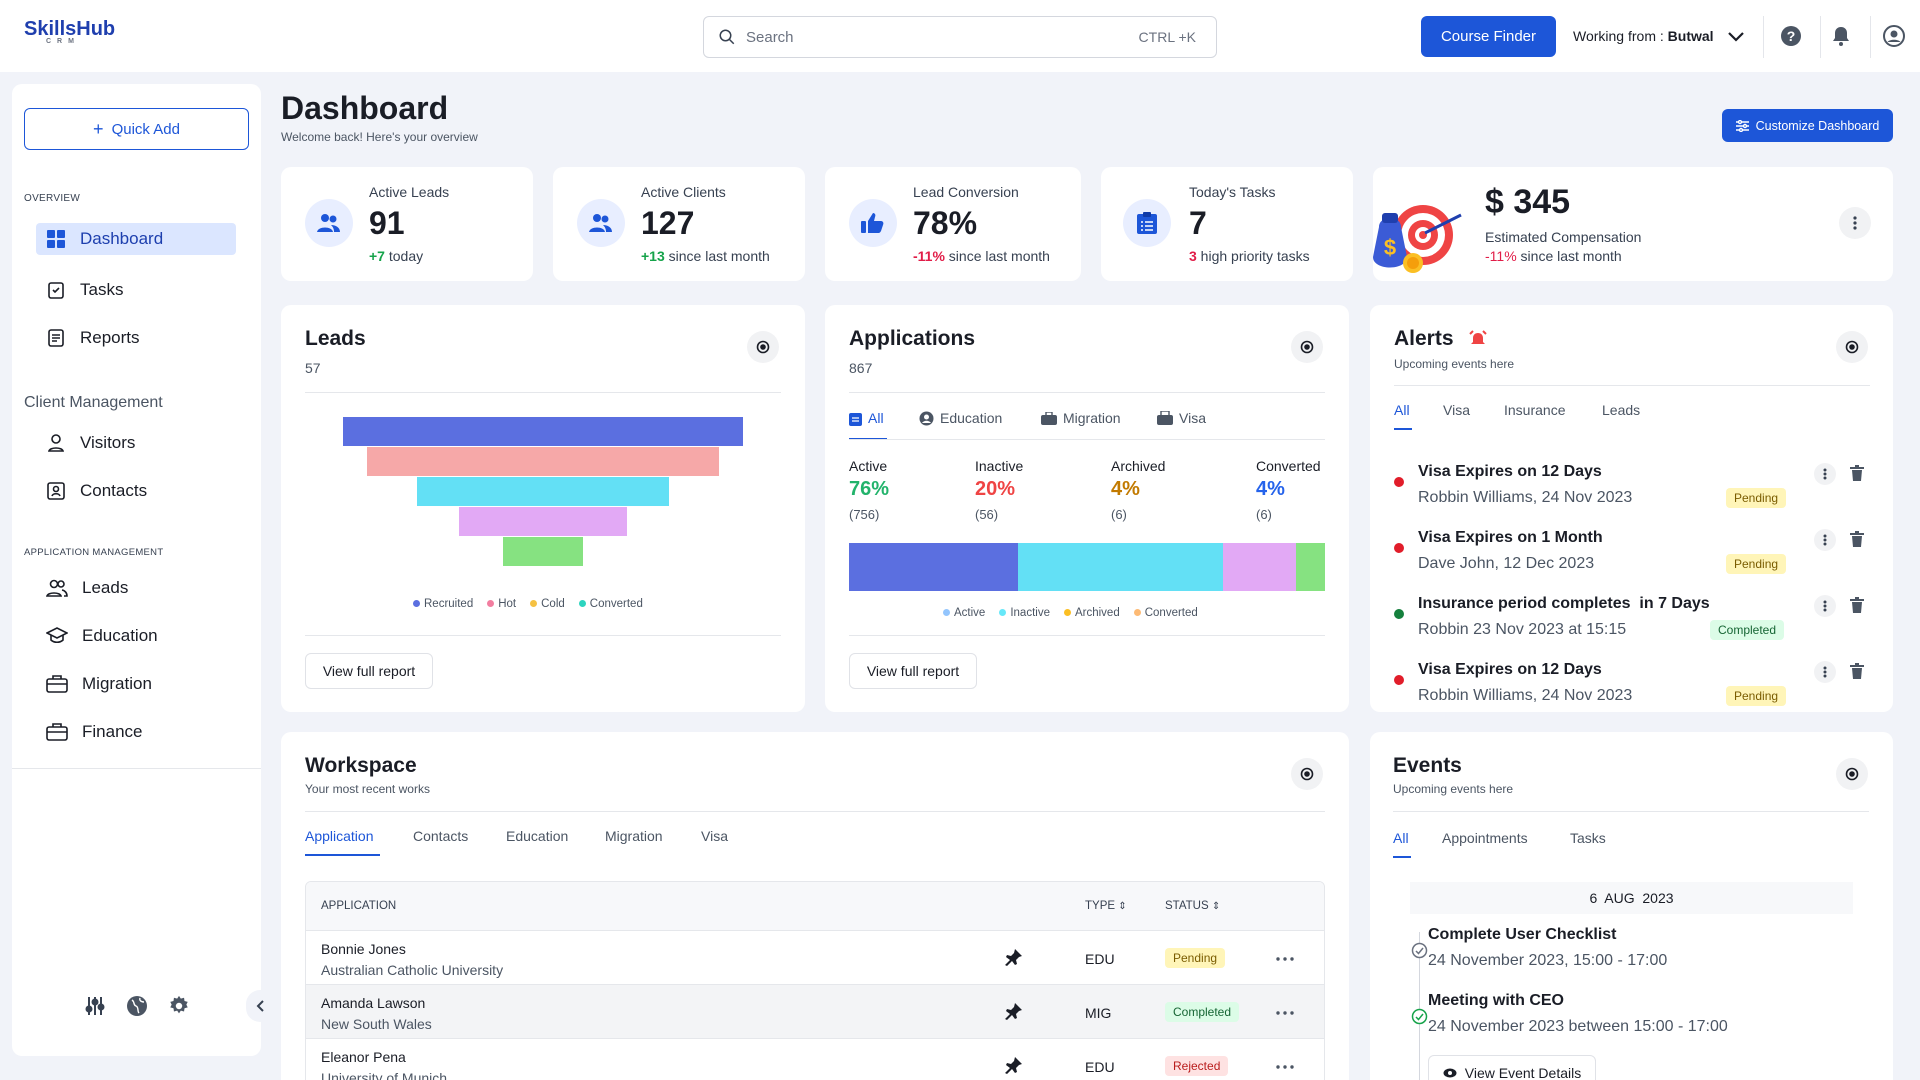 The height and width of the screenshot is (1080, 1920). Describe the element at coordinates (1736, 37) in the screenshot. I see `chevron-down-icon` at that location.